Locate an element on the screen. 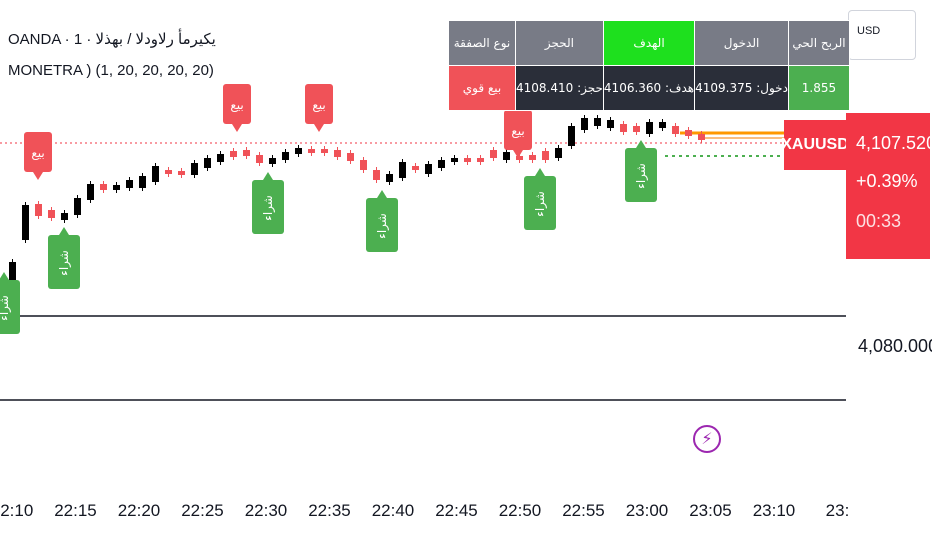 This screenshot has height=550, width=932. price-axis-level: 4,080.000 is located at coordinates (895, 346).